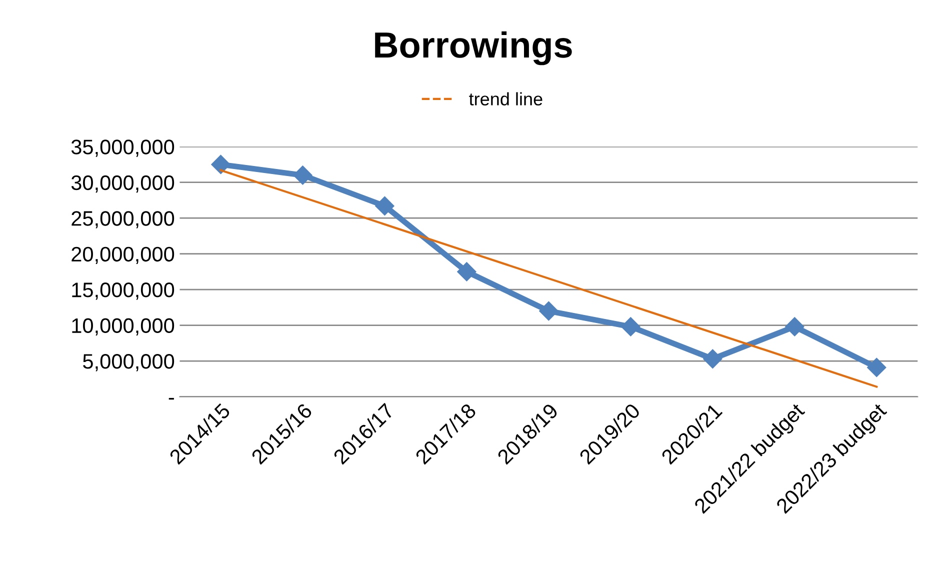 Image resolution: width=946 pixels, height=575 pixels. Describe the element at coordinates (128, 363) in the screenshot. I see `y-tick-label: 5,000,000` at that location.